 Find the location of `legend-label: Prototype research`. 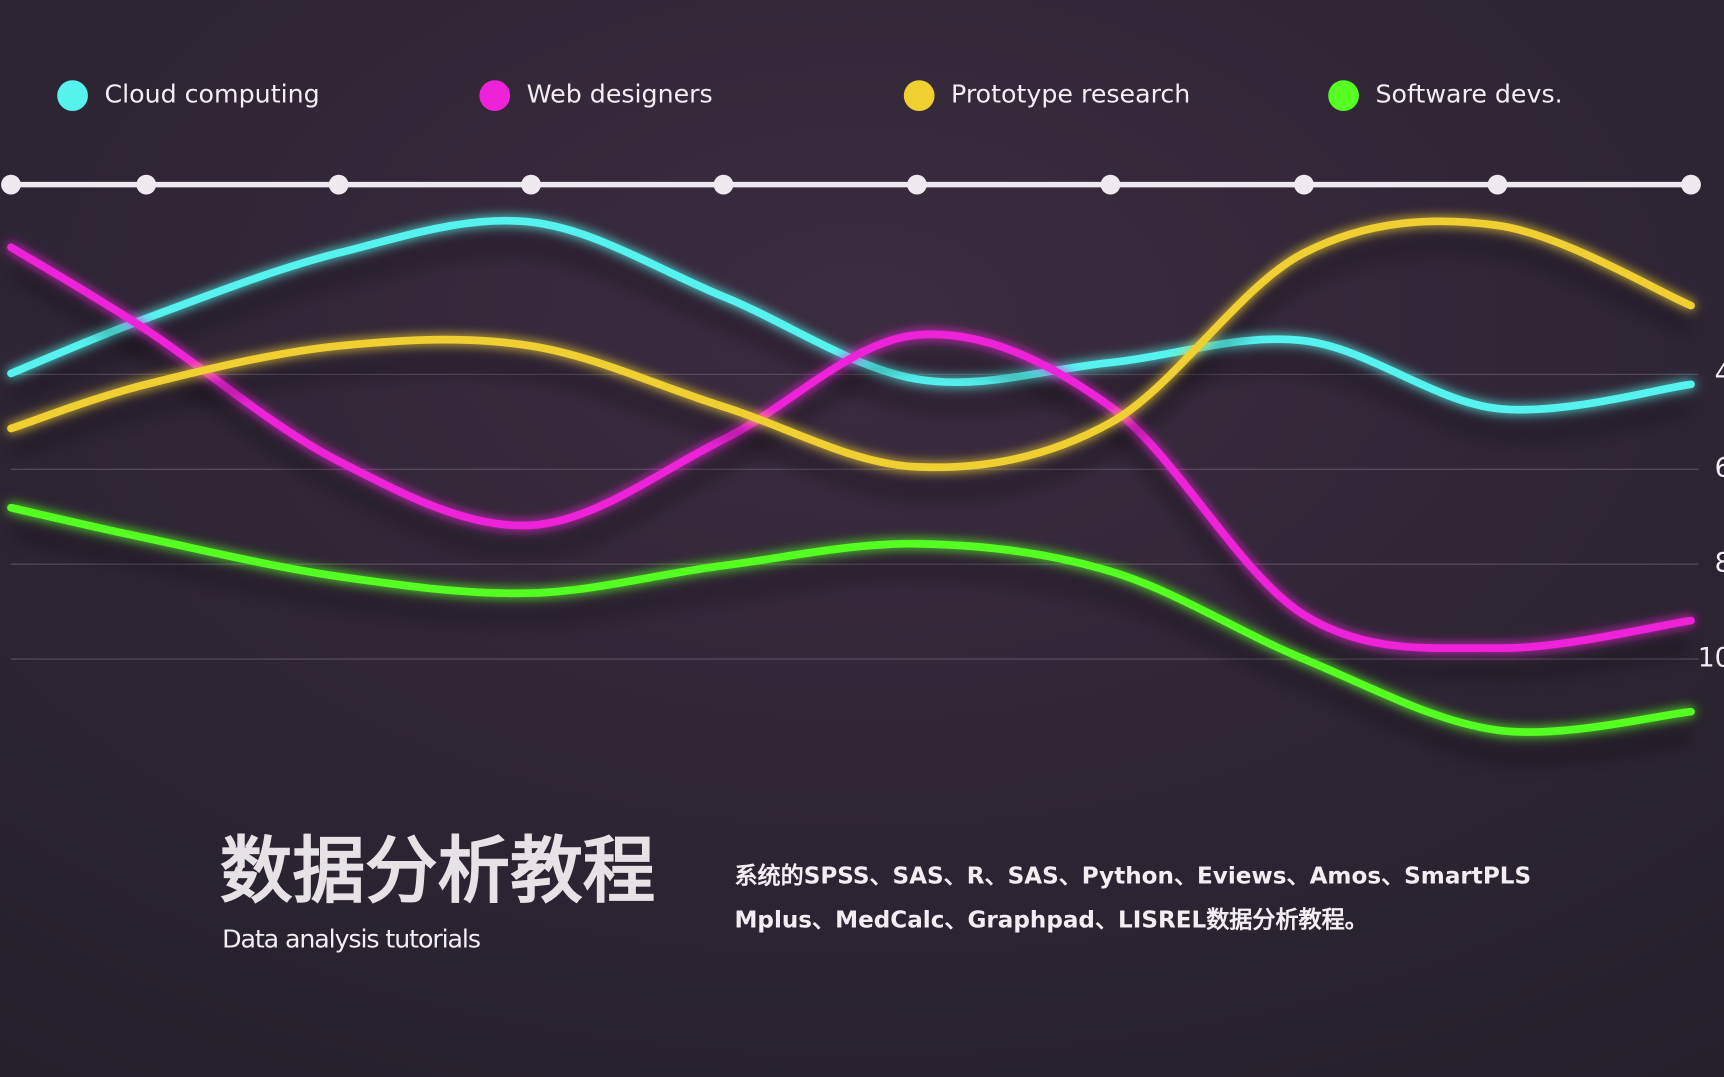

legend-label: Prototype research is located at coordinates (1070, 94).